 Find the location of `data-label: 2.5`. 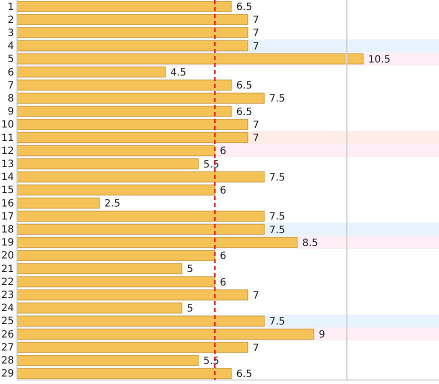

data-label: 2.5 is located at coordinates (112, 204).